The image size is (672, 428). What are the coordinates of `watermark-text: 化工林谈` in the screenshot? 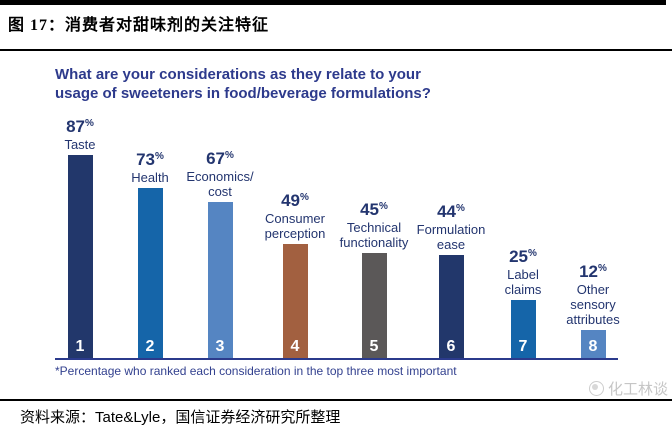 It's located at (637, 390).